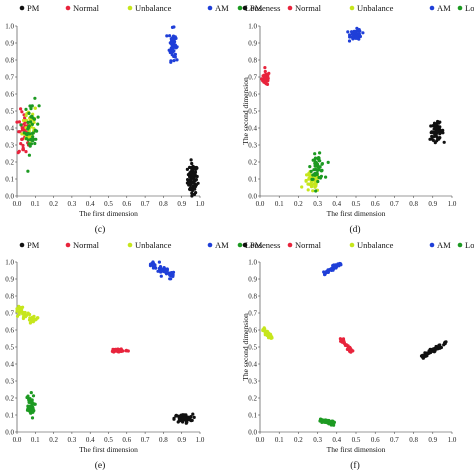 Image resolution: width=474 pixels, height=474 pixels. What do you see at coordinates (252, 432) in the screenshot?
I see `y-tick-label: 0.0` at bounding box center [252, 432].